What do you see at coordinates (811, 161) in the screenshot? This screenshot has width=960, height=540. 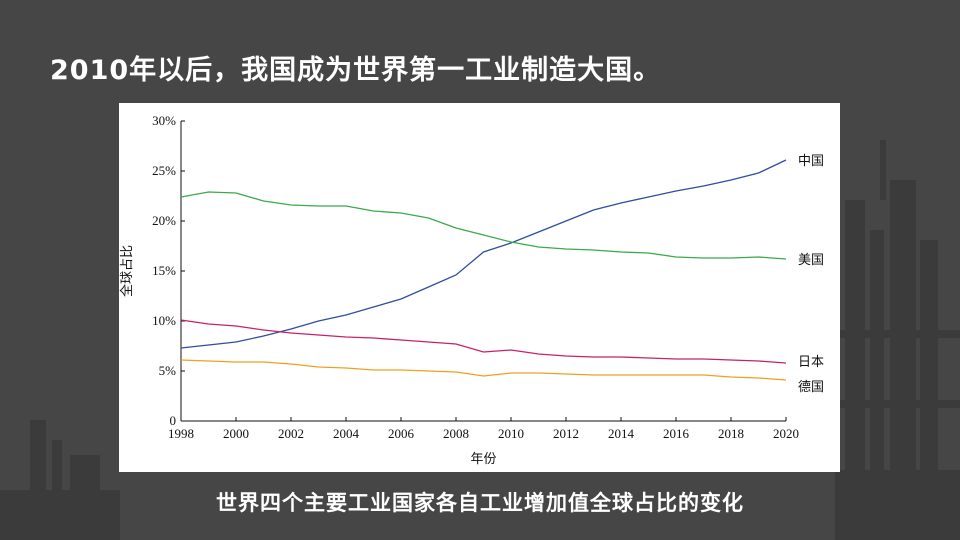 I see `series-label-0: 中国` at bounding box center [811, 161].